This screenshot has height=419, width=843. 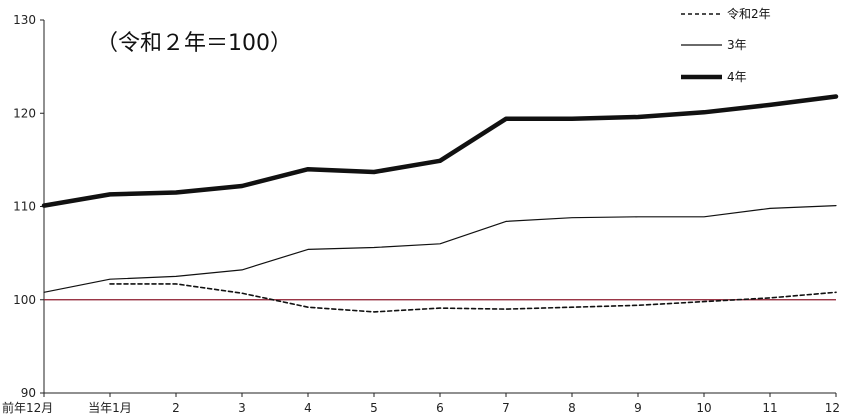 What do you see at coordinates (110, 408) in the screenshot?
I see `x-tick-label: 当年1月` at bounding box center [110, 408].